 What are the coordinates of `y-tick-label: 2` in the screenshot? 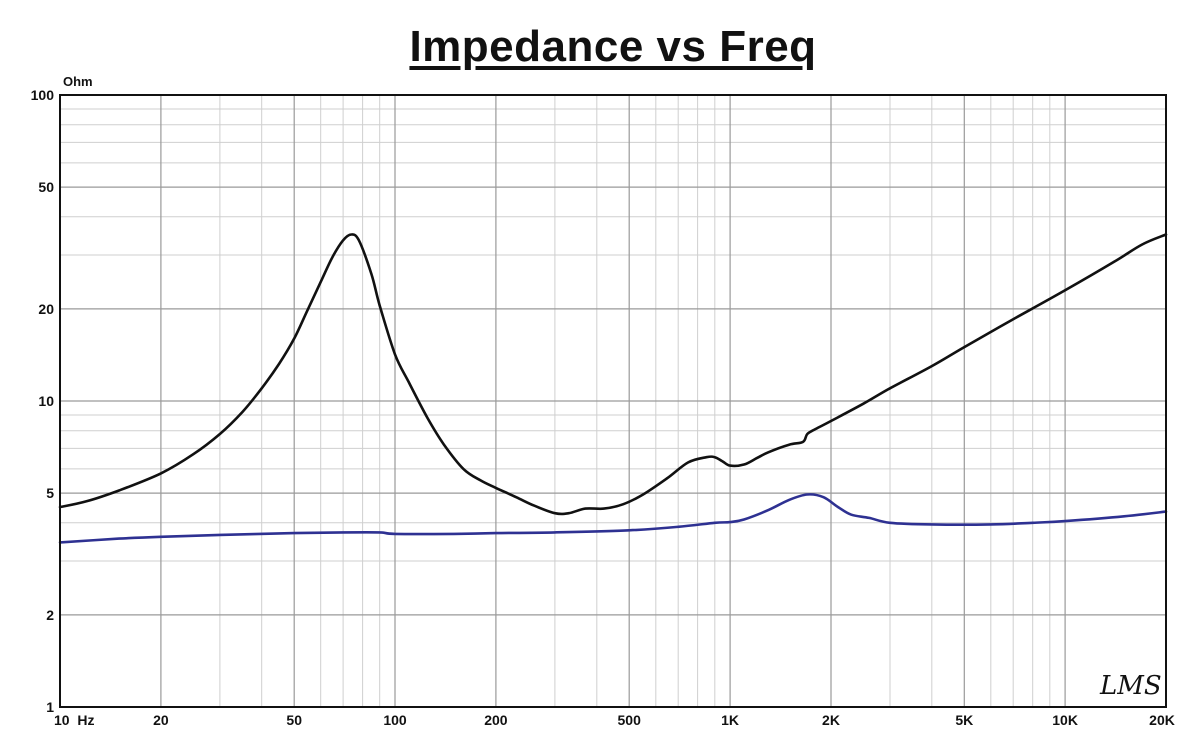 It's located at (50, 615).